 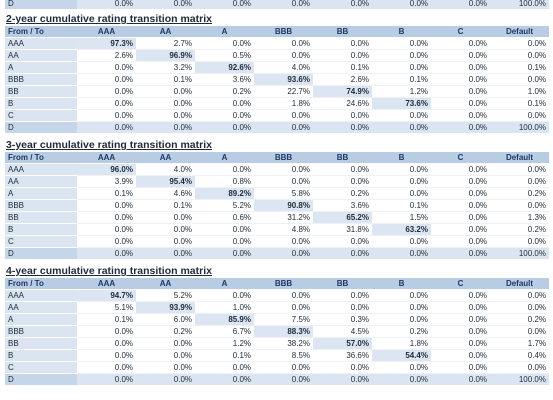 What do you see at coordinates (277, 295) in the screenshot?
I see `table-row: AAA 94.7% 5.2% 0.0% 0.0% 0.0% 0.0% 0.0% 0.0%` at bounding box center [277, 295].